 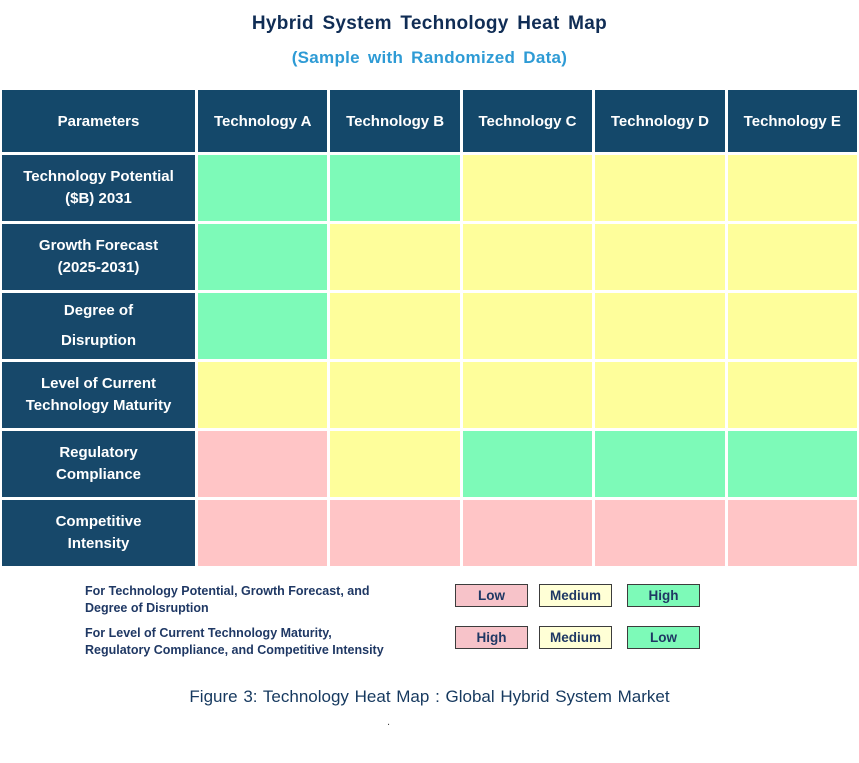 I want to click on column-header-technology-d: Technology D, so click(x=660, y=121).